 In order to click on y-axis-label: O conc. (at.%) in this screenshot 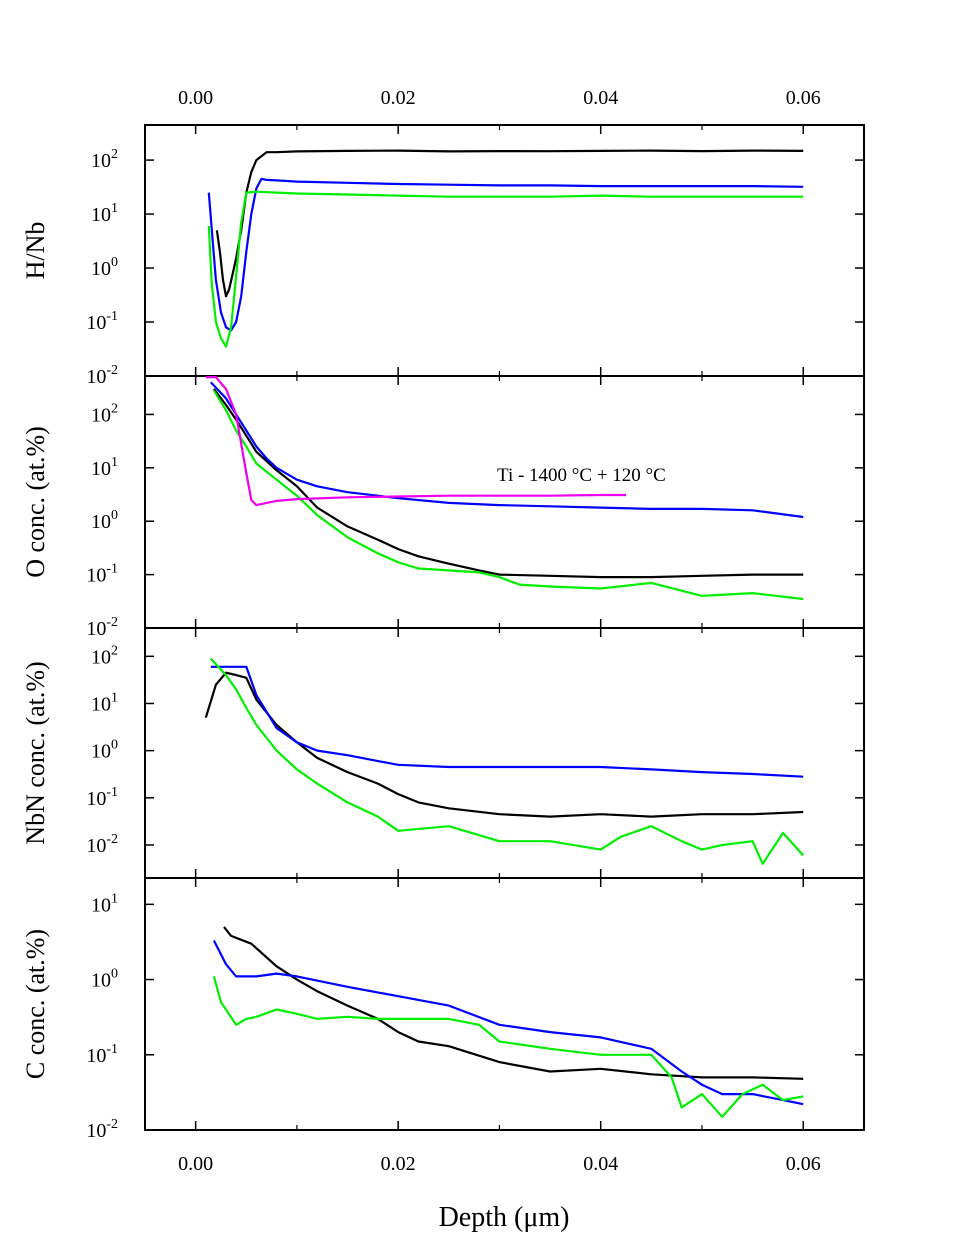, I will do `click(35, 502)`.